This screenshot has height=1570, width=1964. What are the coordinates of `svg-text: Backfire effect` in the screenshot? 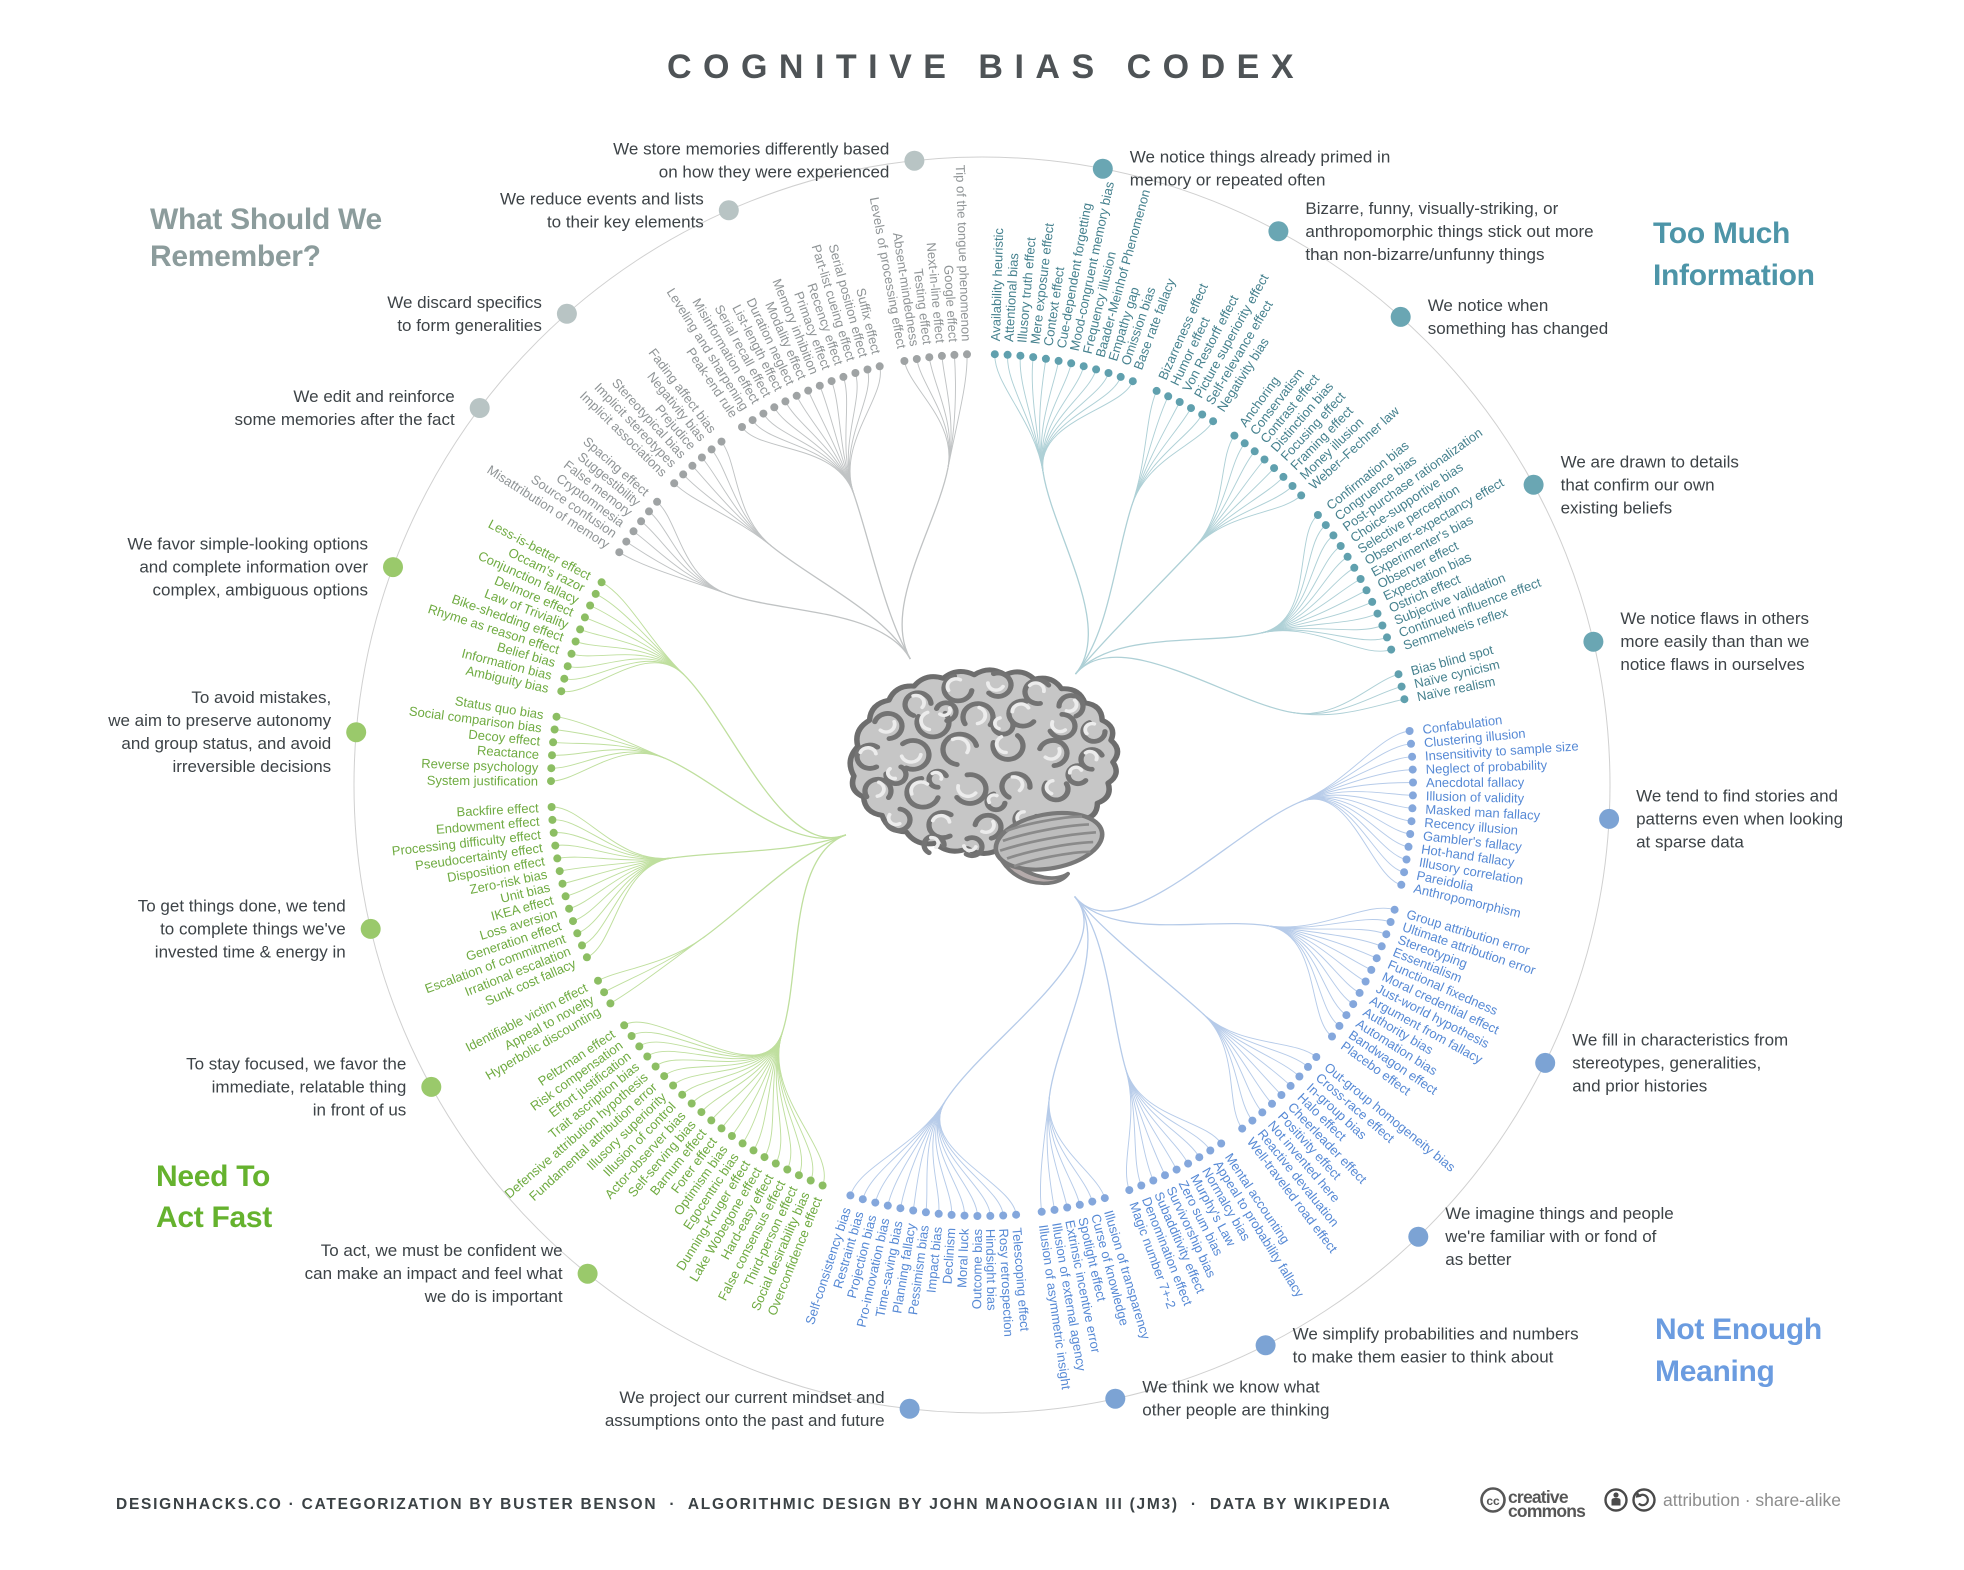 It's located at (497, 809).